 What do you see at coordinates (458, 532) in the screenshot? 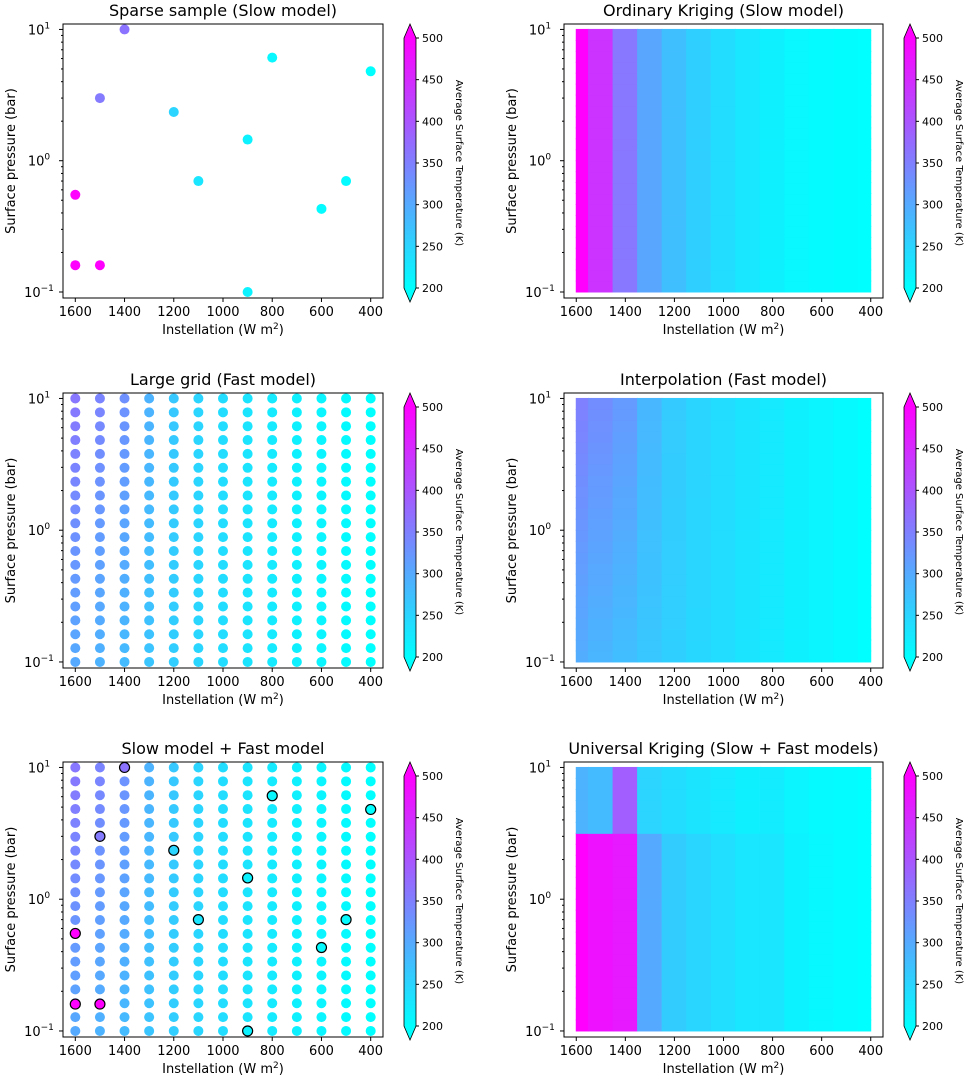
I see `colorbar-label: Average Surface Temperature (K)` at bounding box center [458, 532].